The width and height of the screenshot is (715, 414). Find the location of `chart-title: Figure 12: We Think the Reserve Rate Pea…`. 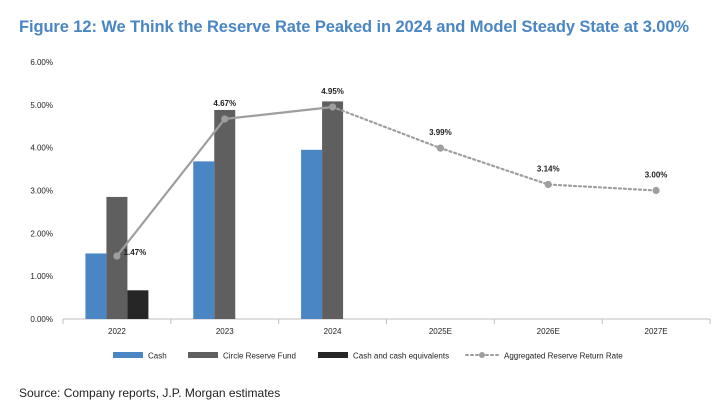

chart-title: Figure 12: We Think the Reserve Rate Pea… is located at coordinates (354, 27).